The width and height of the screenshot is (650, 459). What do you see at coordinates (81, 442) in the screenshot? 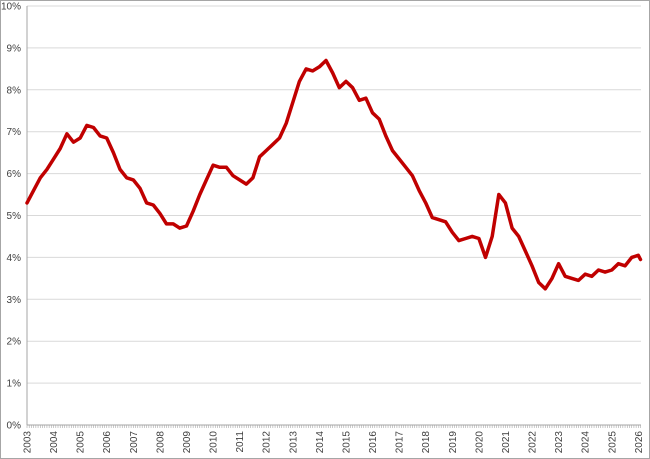
I see `x-tick-label: 2005` at bounding box center [81, 442].